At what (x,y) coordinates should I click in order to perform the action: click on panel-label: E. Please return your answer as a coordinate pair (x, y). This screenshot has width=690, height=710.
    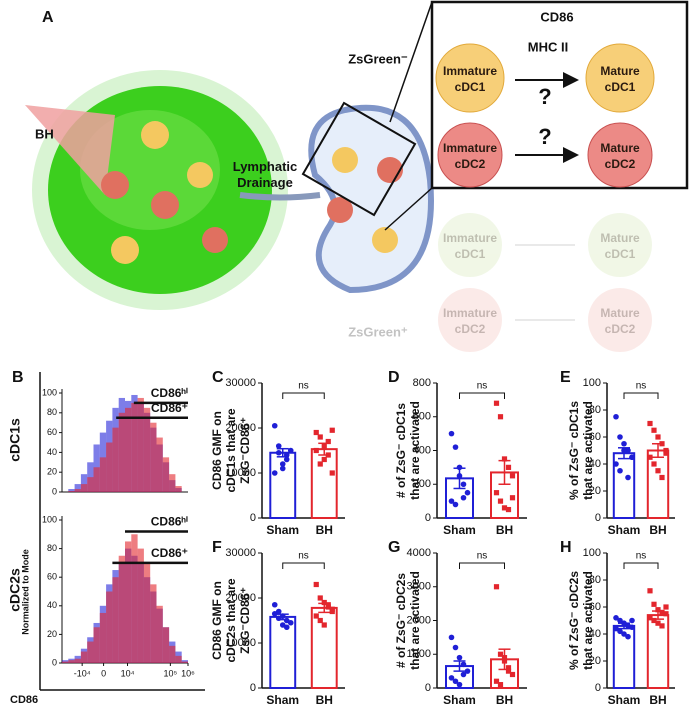
    Looking at the image, I should click on (565, 377).